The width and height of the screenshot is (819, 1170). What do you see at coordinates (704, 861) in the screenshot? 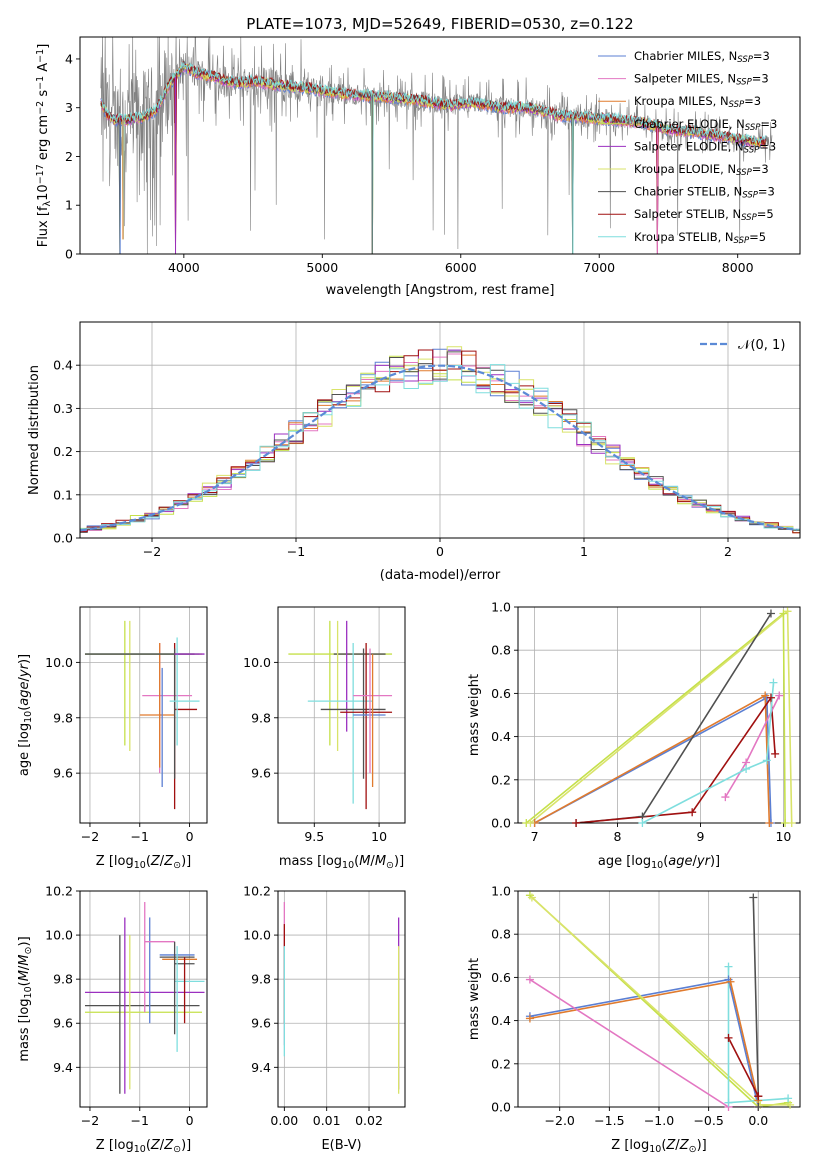
I see `label-part: yr` at bounding box center [704, 861].